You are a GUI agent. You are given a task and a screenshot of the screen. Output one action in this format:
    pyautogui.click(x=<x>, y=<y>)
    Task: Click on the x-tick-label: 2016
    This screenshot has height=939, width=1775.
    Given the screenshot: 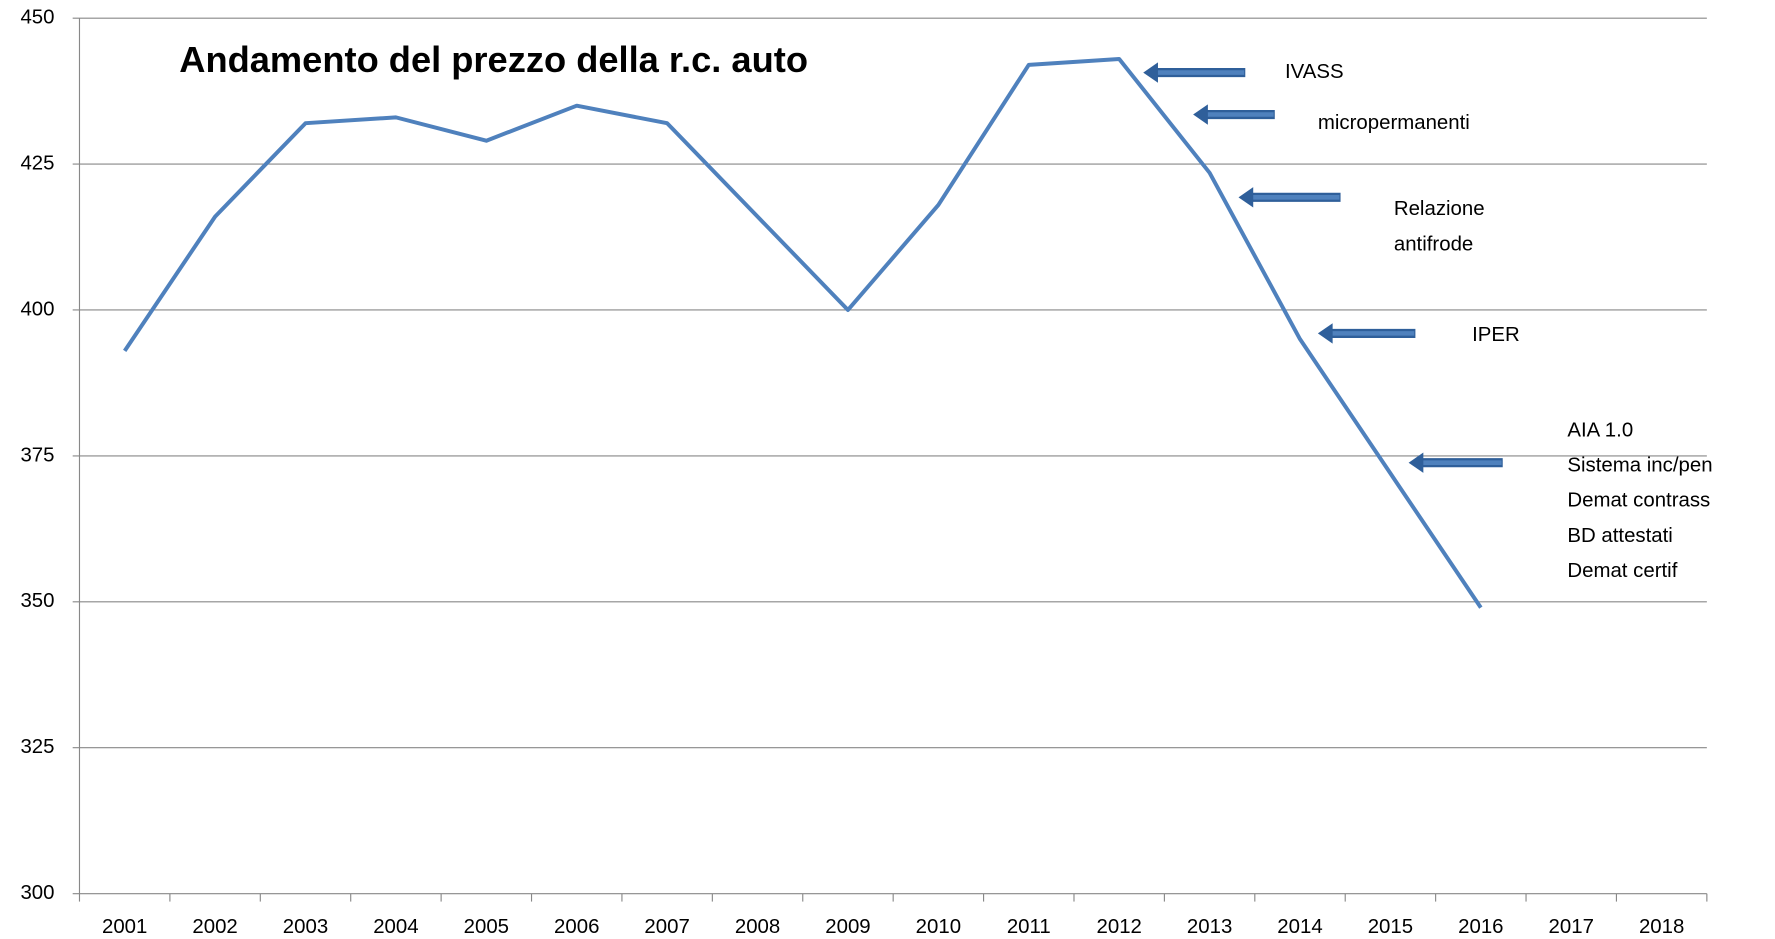 What is the action you would take?
    pyautogui.click(x=1480, y=927)
    